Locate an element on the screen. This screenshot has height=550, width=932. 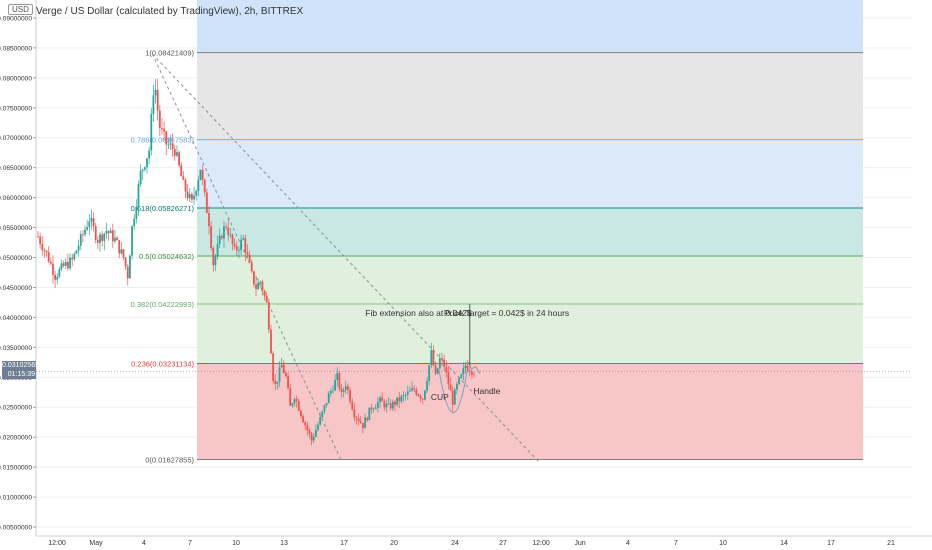
y-tick-label: 0.08000000 is located at coordinates (16, 78).